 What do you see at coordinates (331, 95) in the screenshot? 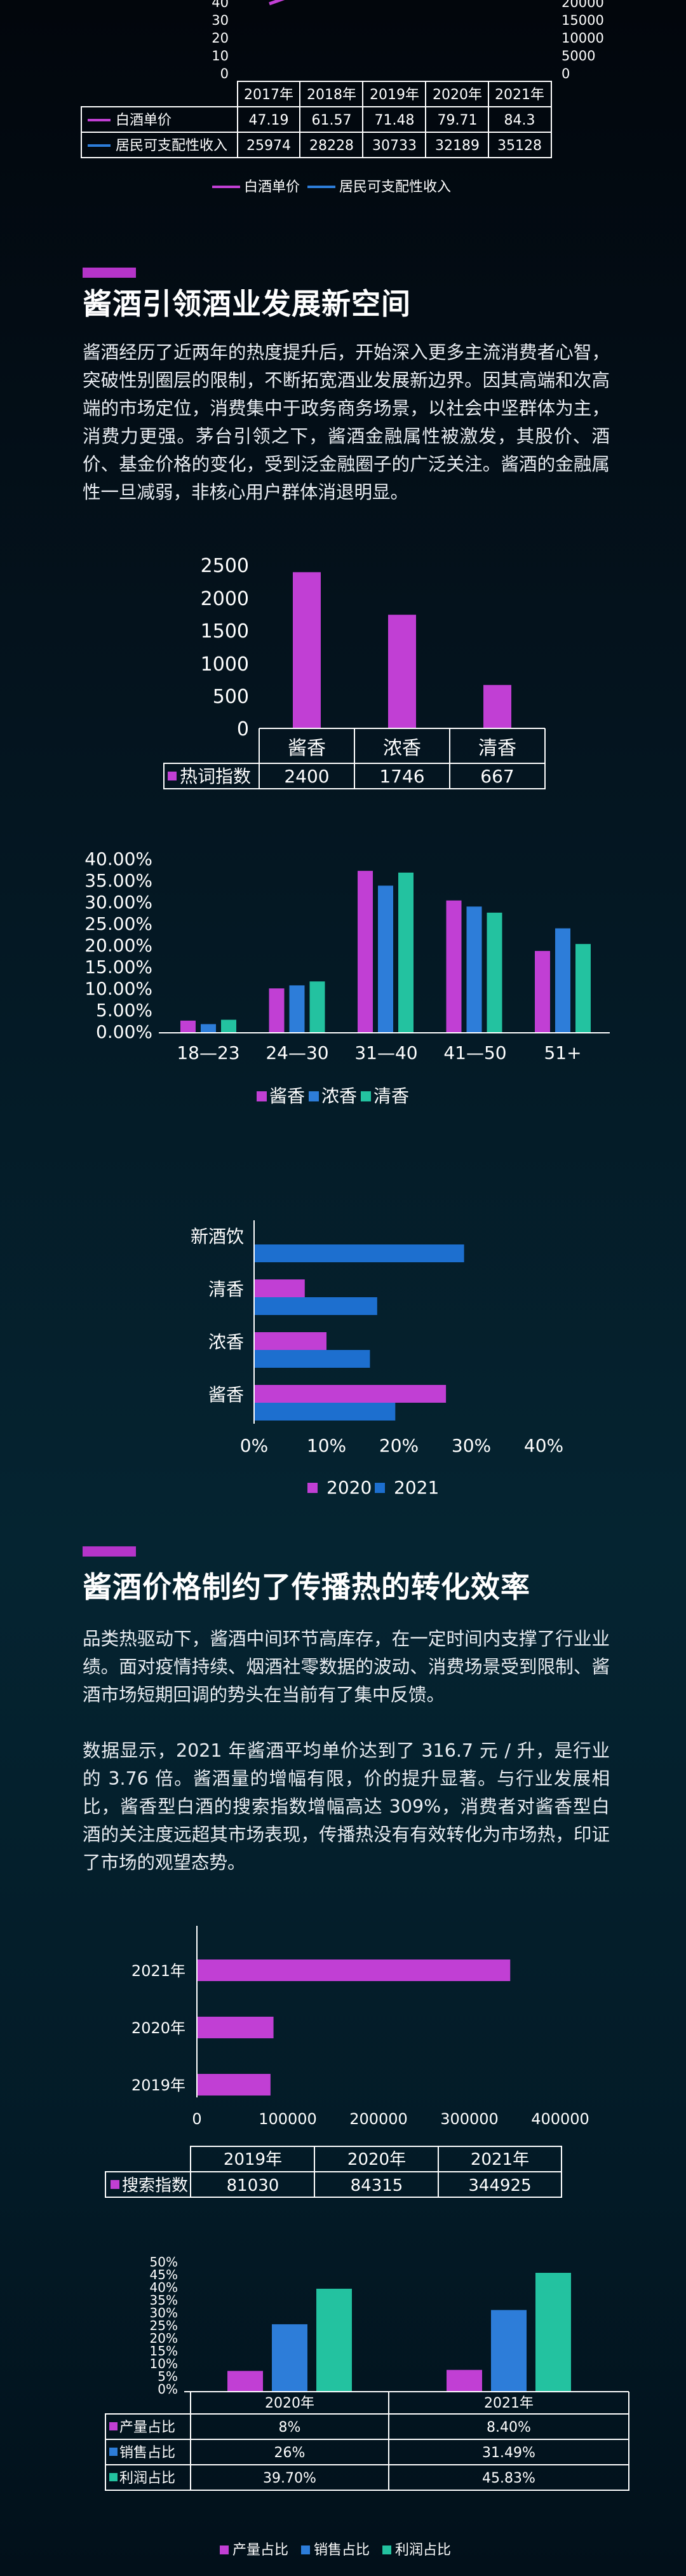
I see `table-header-cell: 2018年` at bounding box center [331, 95].